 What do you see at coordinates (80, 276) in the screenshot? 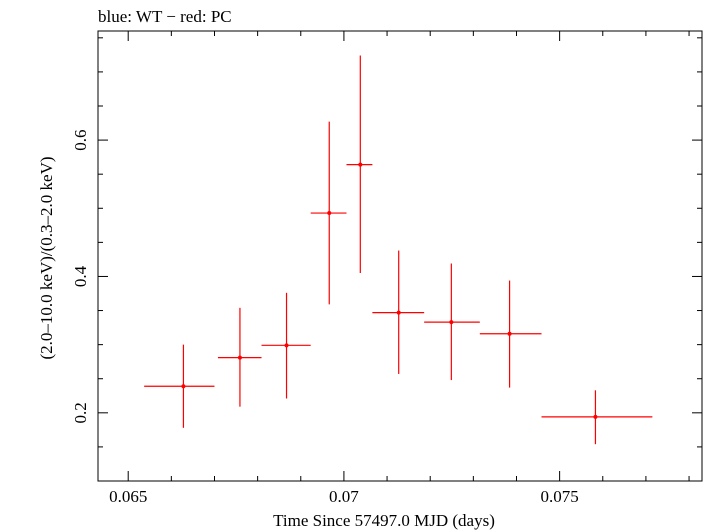
I see `y-tick-label: 0.4` at bounding box center [80, 276].